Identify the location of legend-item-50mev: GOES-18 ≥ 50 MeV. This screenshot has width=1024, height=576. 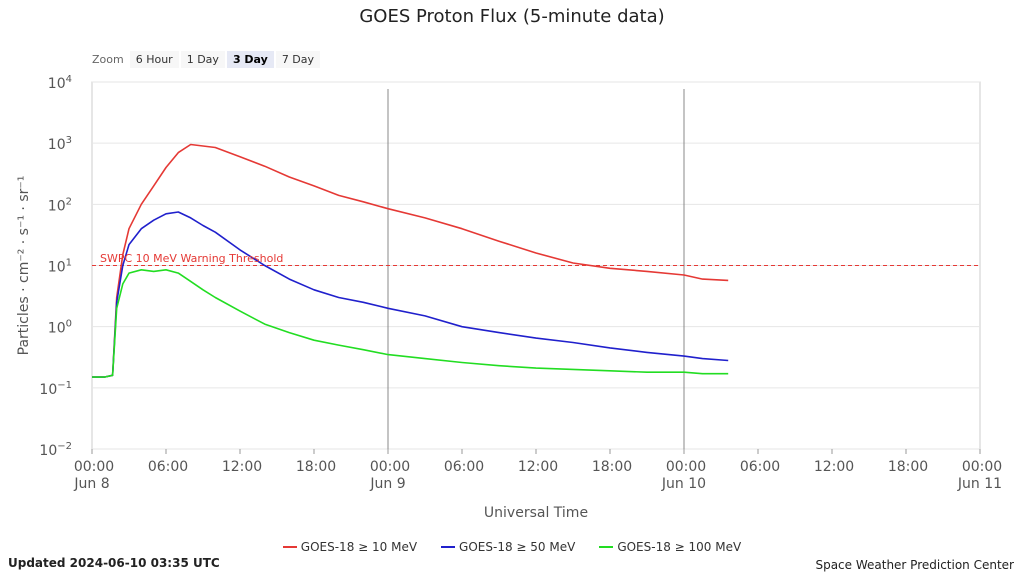
(508, 547).